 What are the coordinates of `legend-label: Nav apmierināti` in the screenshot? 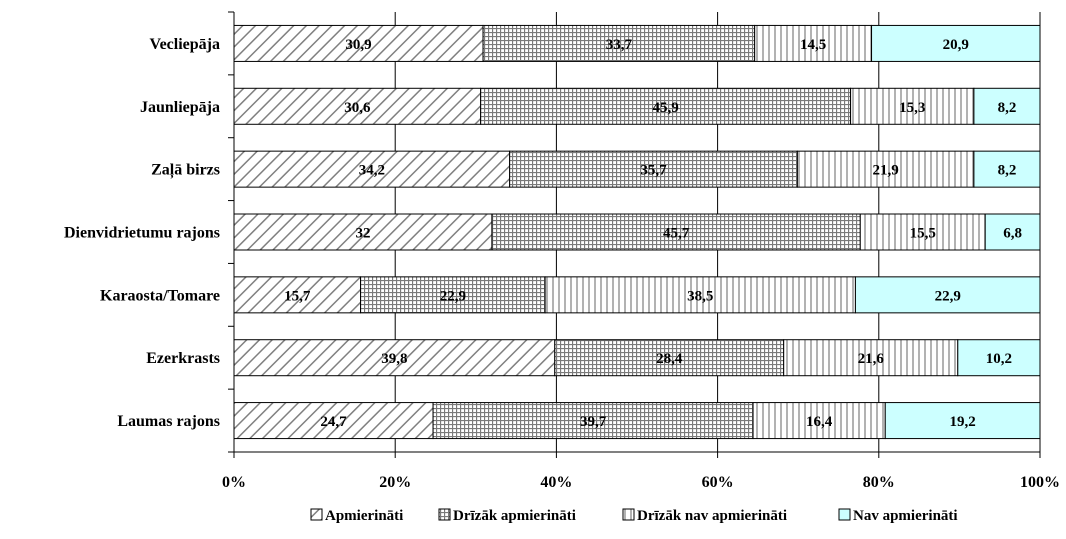 It's located at (905, 516).